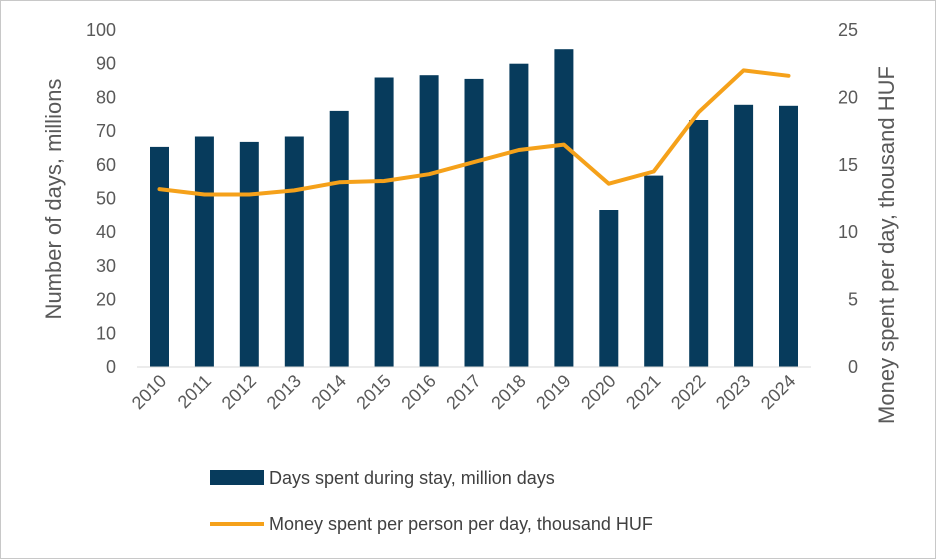 This screenshot has width=936, height=560. What do you see at coordinates (106, 131) in the screenshot?
I see `y-tick-label: 70` at bounding box center [106, 131].